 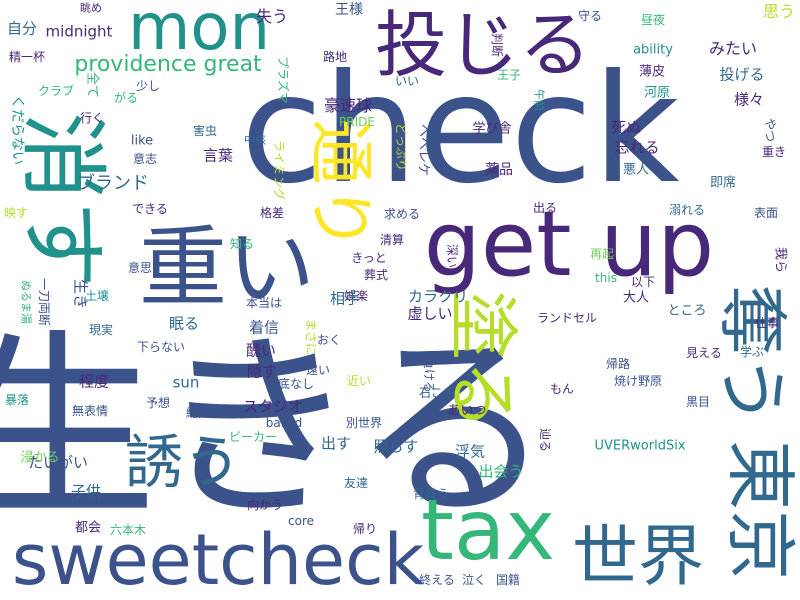 What do you see at coordinates (359, 381) in the screenshot?
I see `word: 近い` at bounding box center [359, 381].